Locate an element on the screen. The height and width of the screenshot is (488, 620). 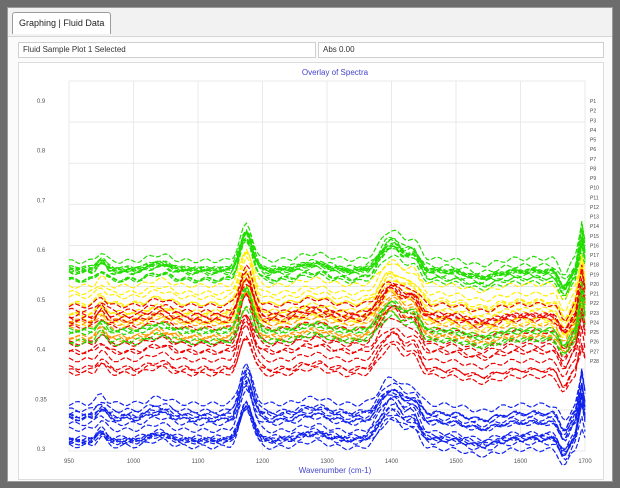
x-tick-label: 1400 is located at coordinates (392, 462).